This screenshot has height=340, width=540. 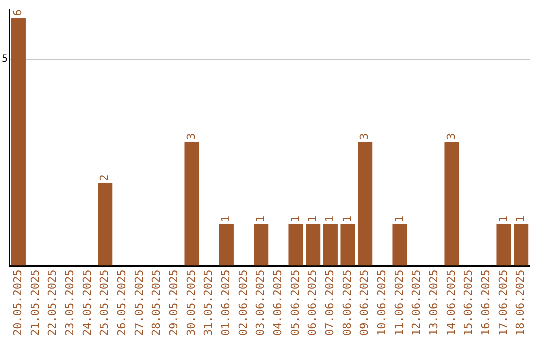 I want to click on x-tick-label: 05.06.2025, so click(x=295, y=303).